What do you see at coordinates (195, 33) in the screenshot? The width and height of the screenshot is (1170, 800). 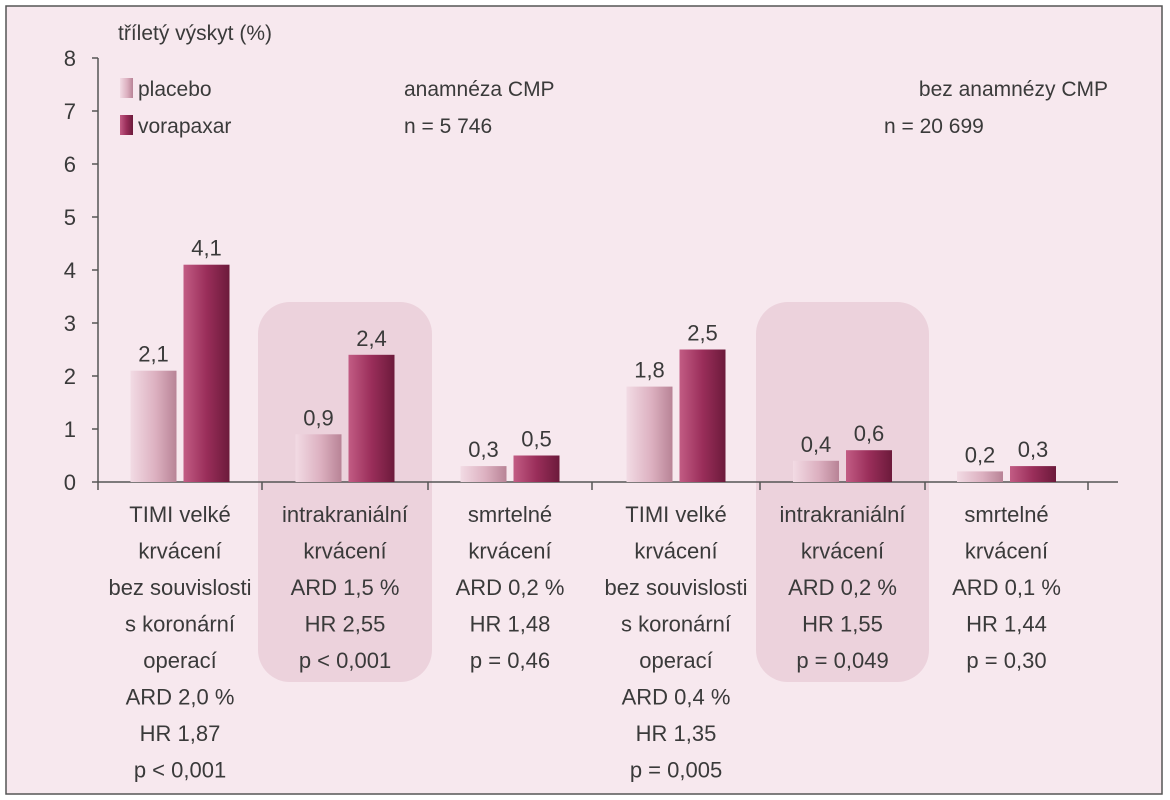 I see `y-axis-title: tříletý výskyt (%)` at bounding box center [195, 33].